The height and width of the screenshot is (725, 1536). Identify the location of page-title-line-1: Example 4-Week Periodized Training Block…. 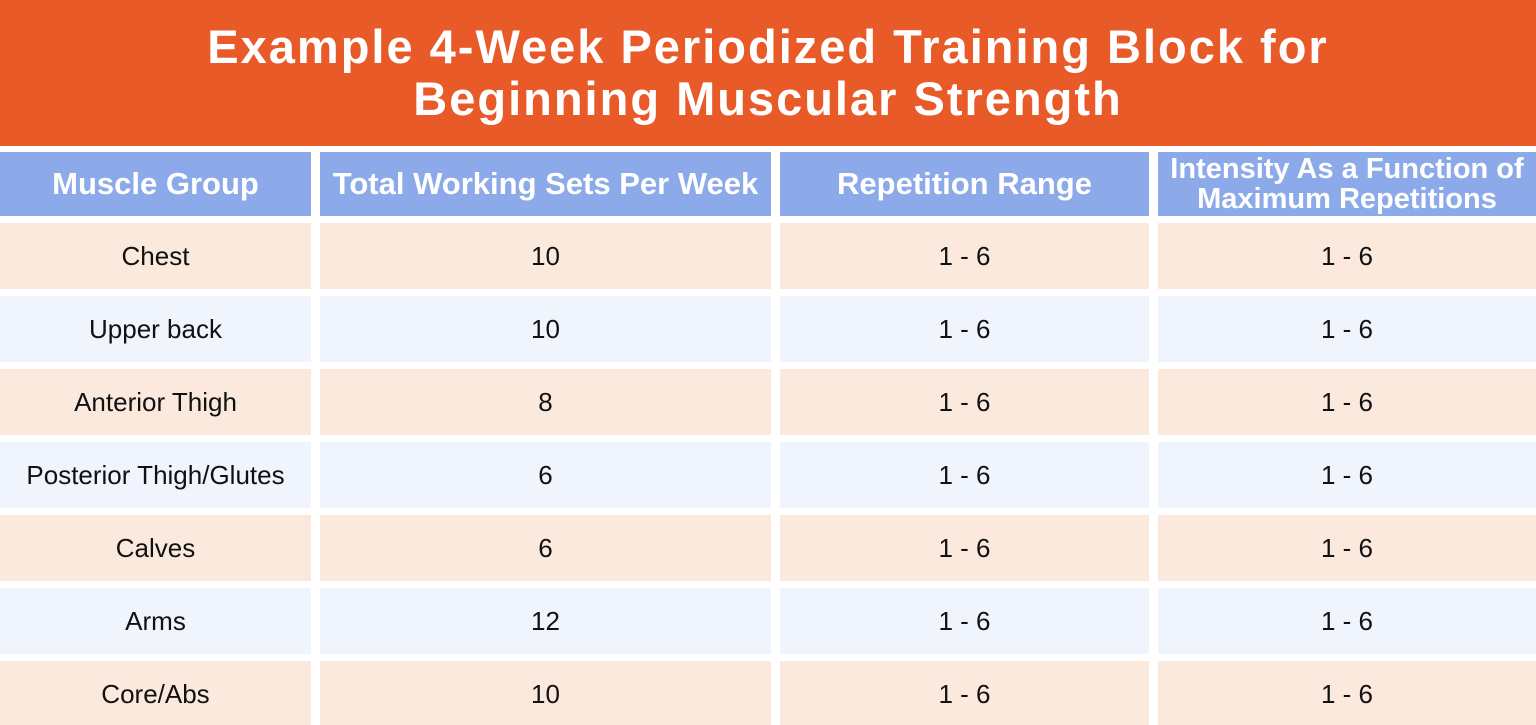
(768, 46).